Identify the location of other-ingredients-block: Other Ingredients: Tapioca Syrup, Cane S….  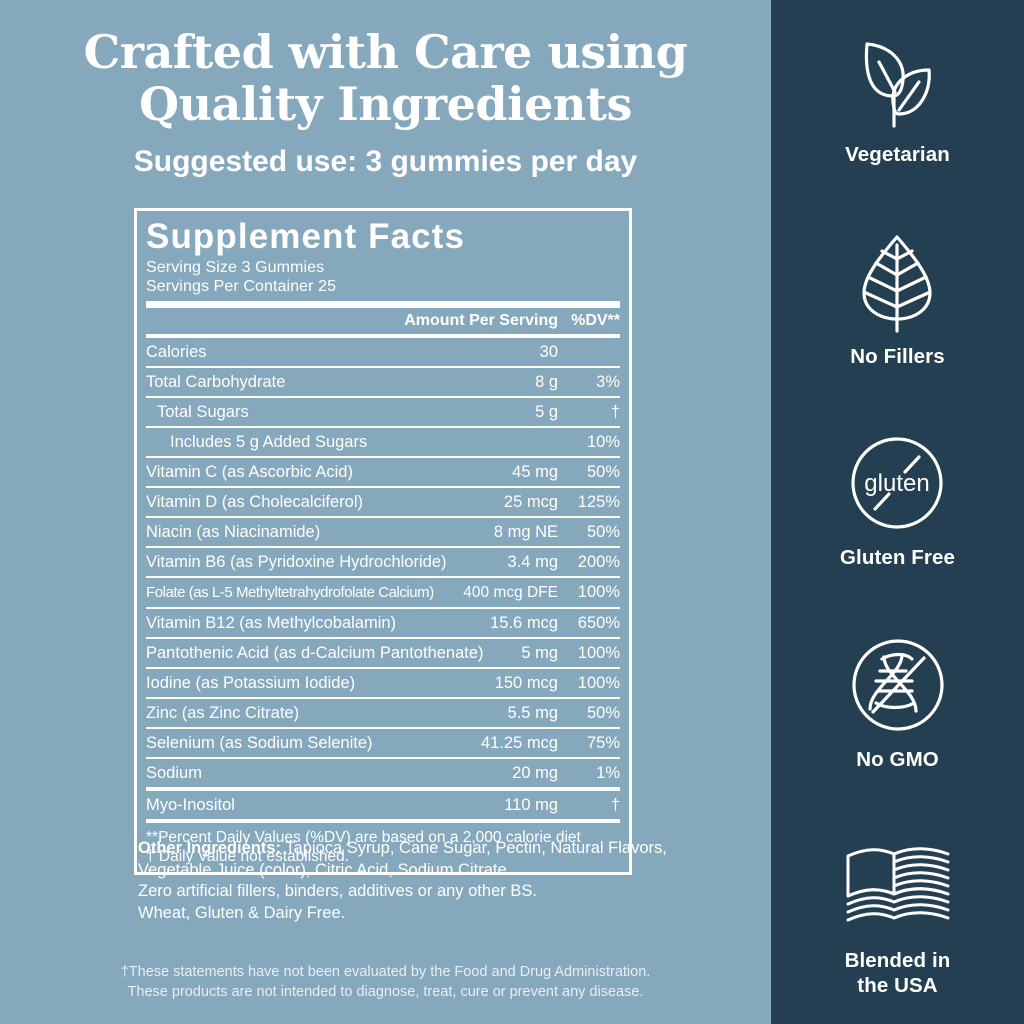
(403, 881).